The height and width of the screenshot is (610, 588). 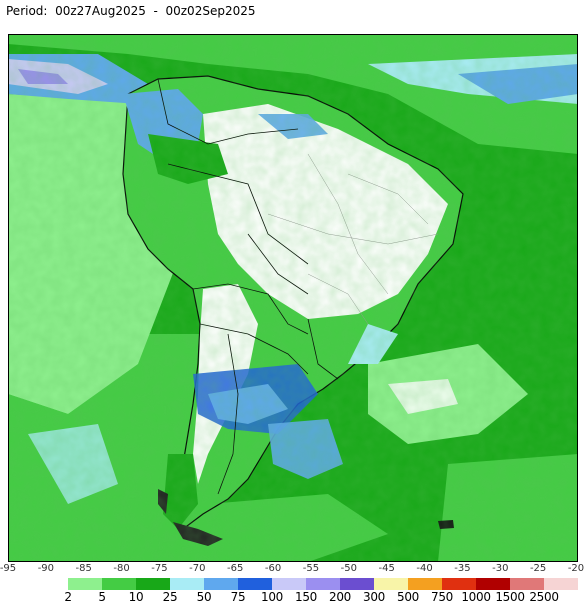 I want to click on legend-label: 75, so click(x=238, y=597).